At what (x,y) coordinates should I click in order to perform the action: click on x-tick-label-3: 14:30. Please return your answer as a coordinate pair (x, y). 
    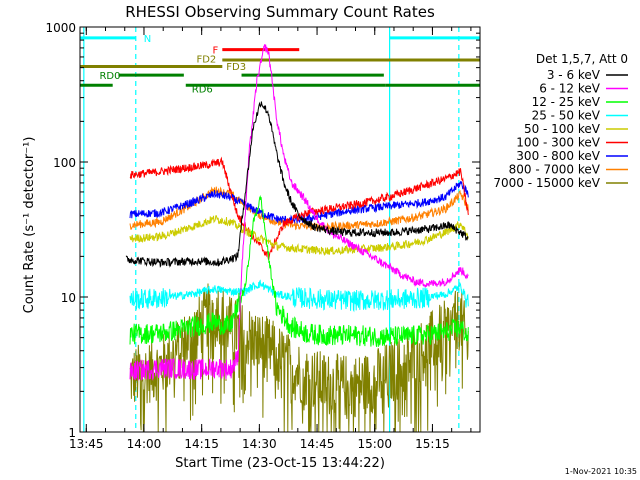
    Looking at the image, I should click on (259, 444).